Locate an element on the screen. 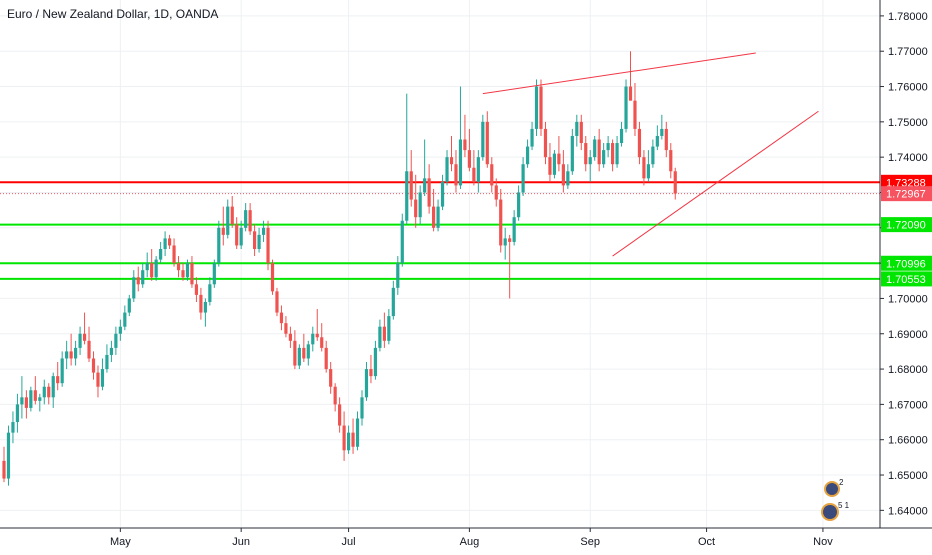  publisher-avatar-icon-inner is located at coordinates (832, 489).